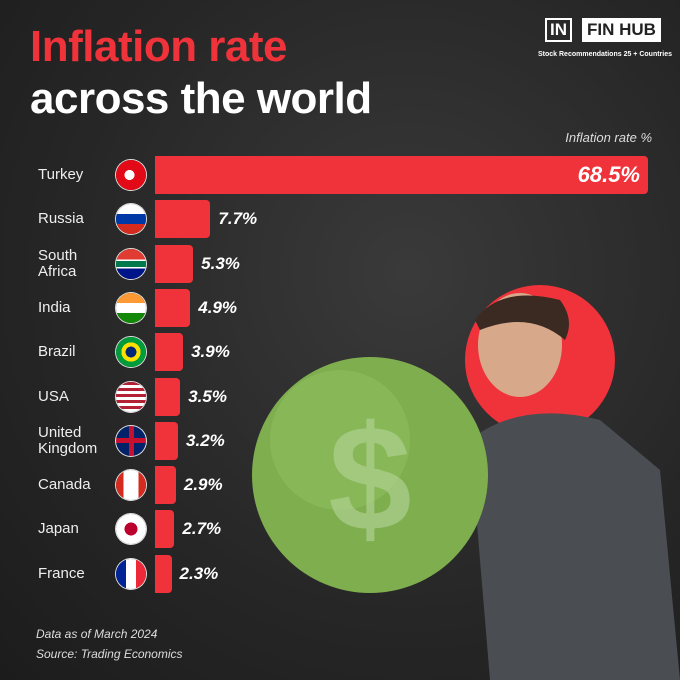 This screenshot has height=680, width=680. What do you see at coordinates (238, 219) in the screenshot?
I see `value-label: 7.7%` at bounding box center [238, 219].